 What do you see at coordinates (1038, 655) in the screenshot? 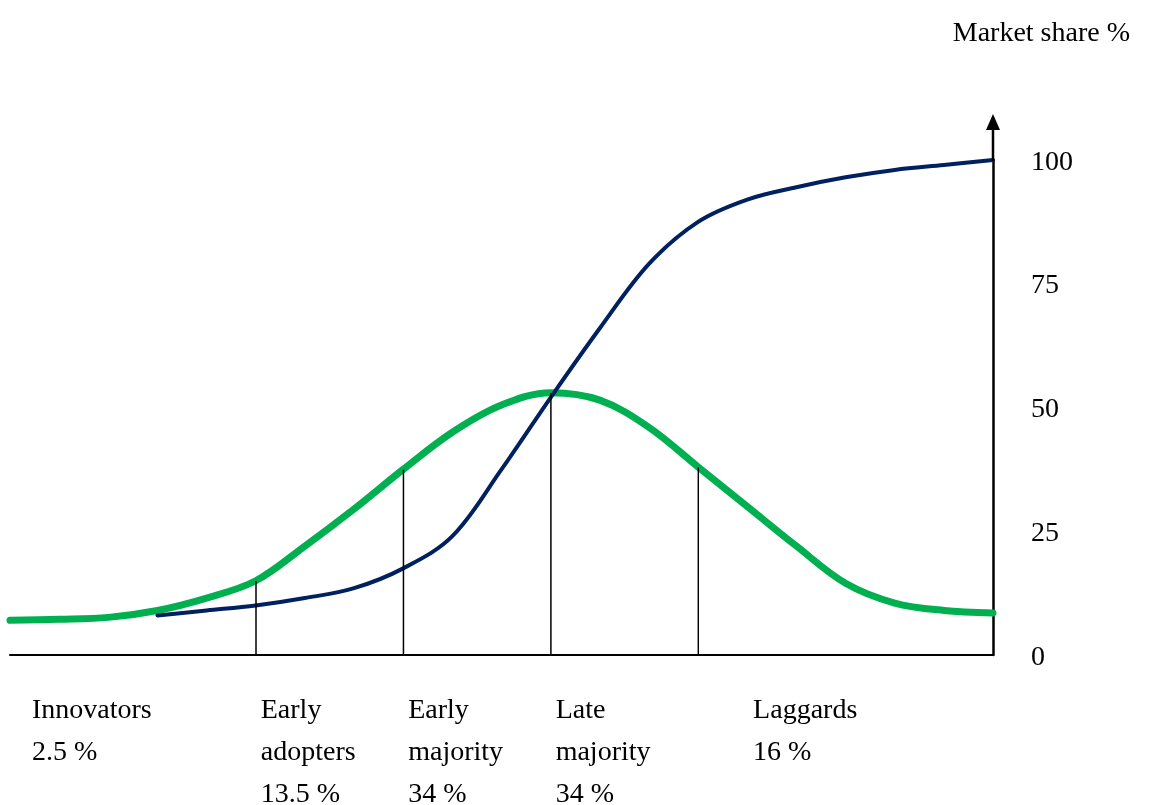
I see `y-tick-label: 0` at bounding box center [1038, 655].